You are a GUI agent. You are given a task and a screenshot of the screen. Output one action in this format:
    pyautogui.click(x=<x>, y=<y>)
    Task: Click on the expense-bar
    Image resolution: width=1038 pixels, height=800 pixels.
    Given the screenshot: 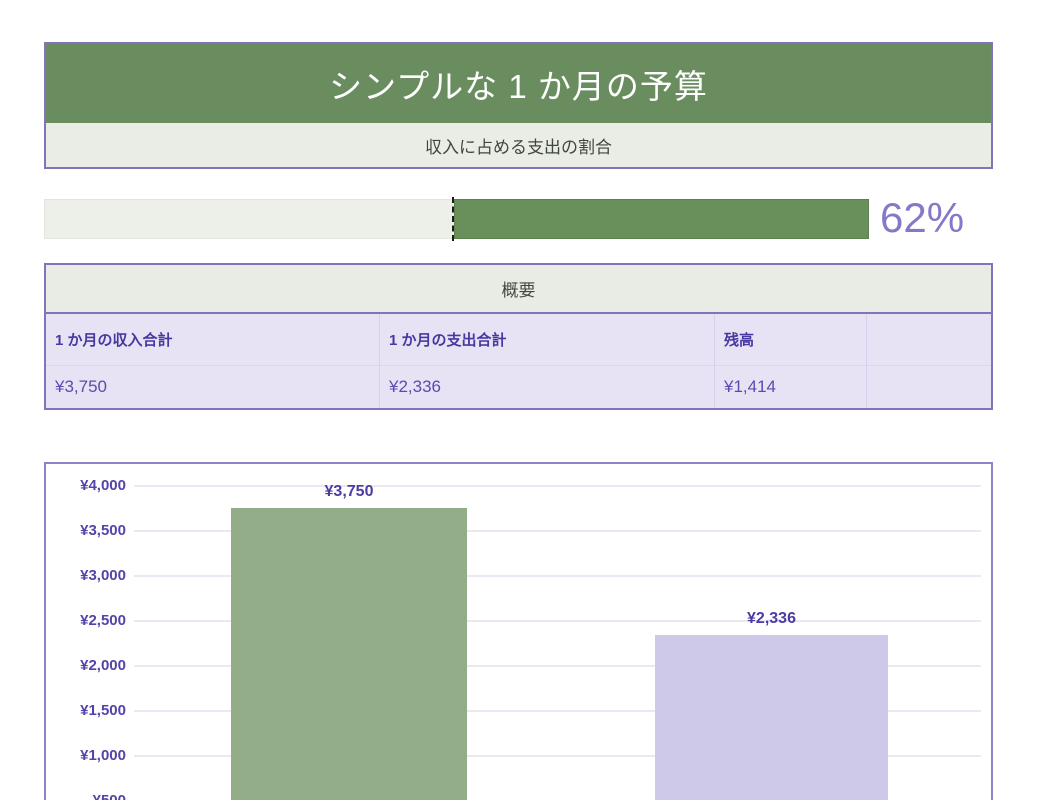 What is the action you would take?
    pyautogui.click(x=771, y=717)
    